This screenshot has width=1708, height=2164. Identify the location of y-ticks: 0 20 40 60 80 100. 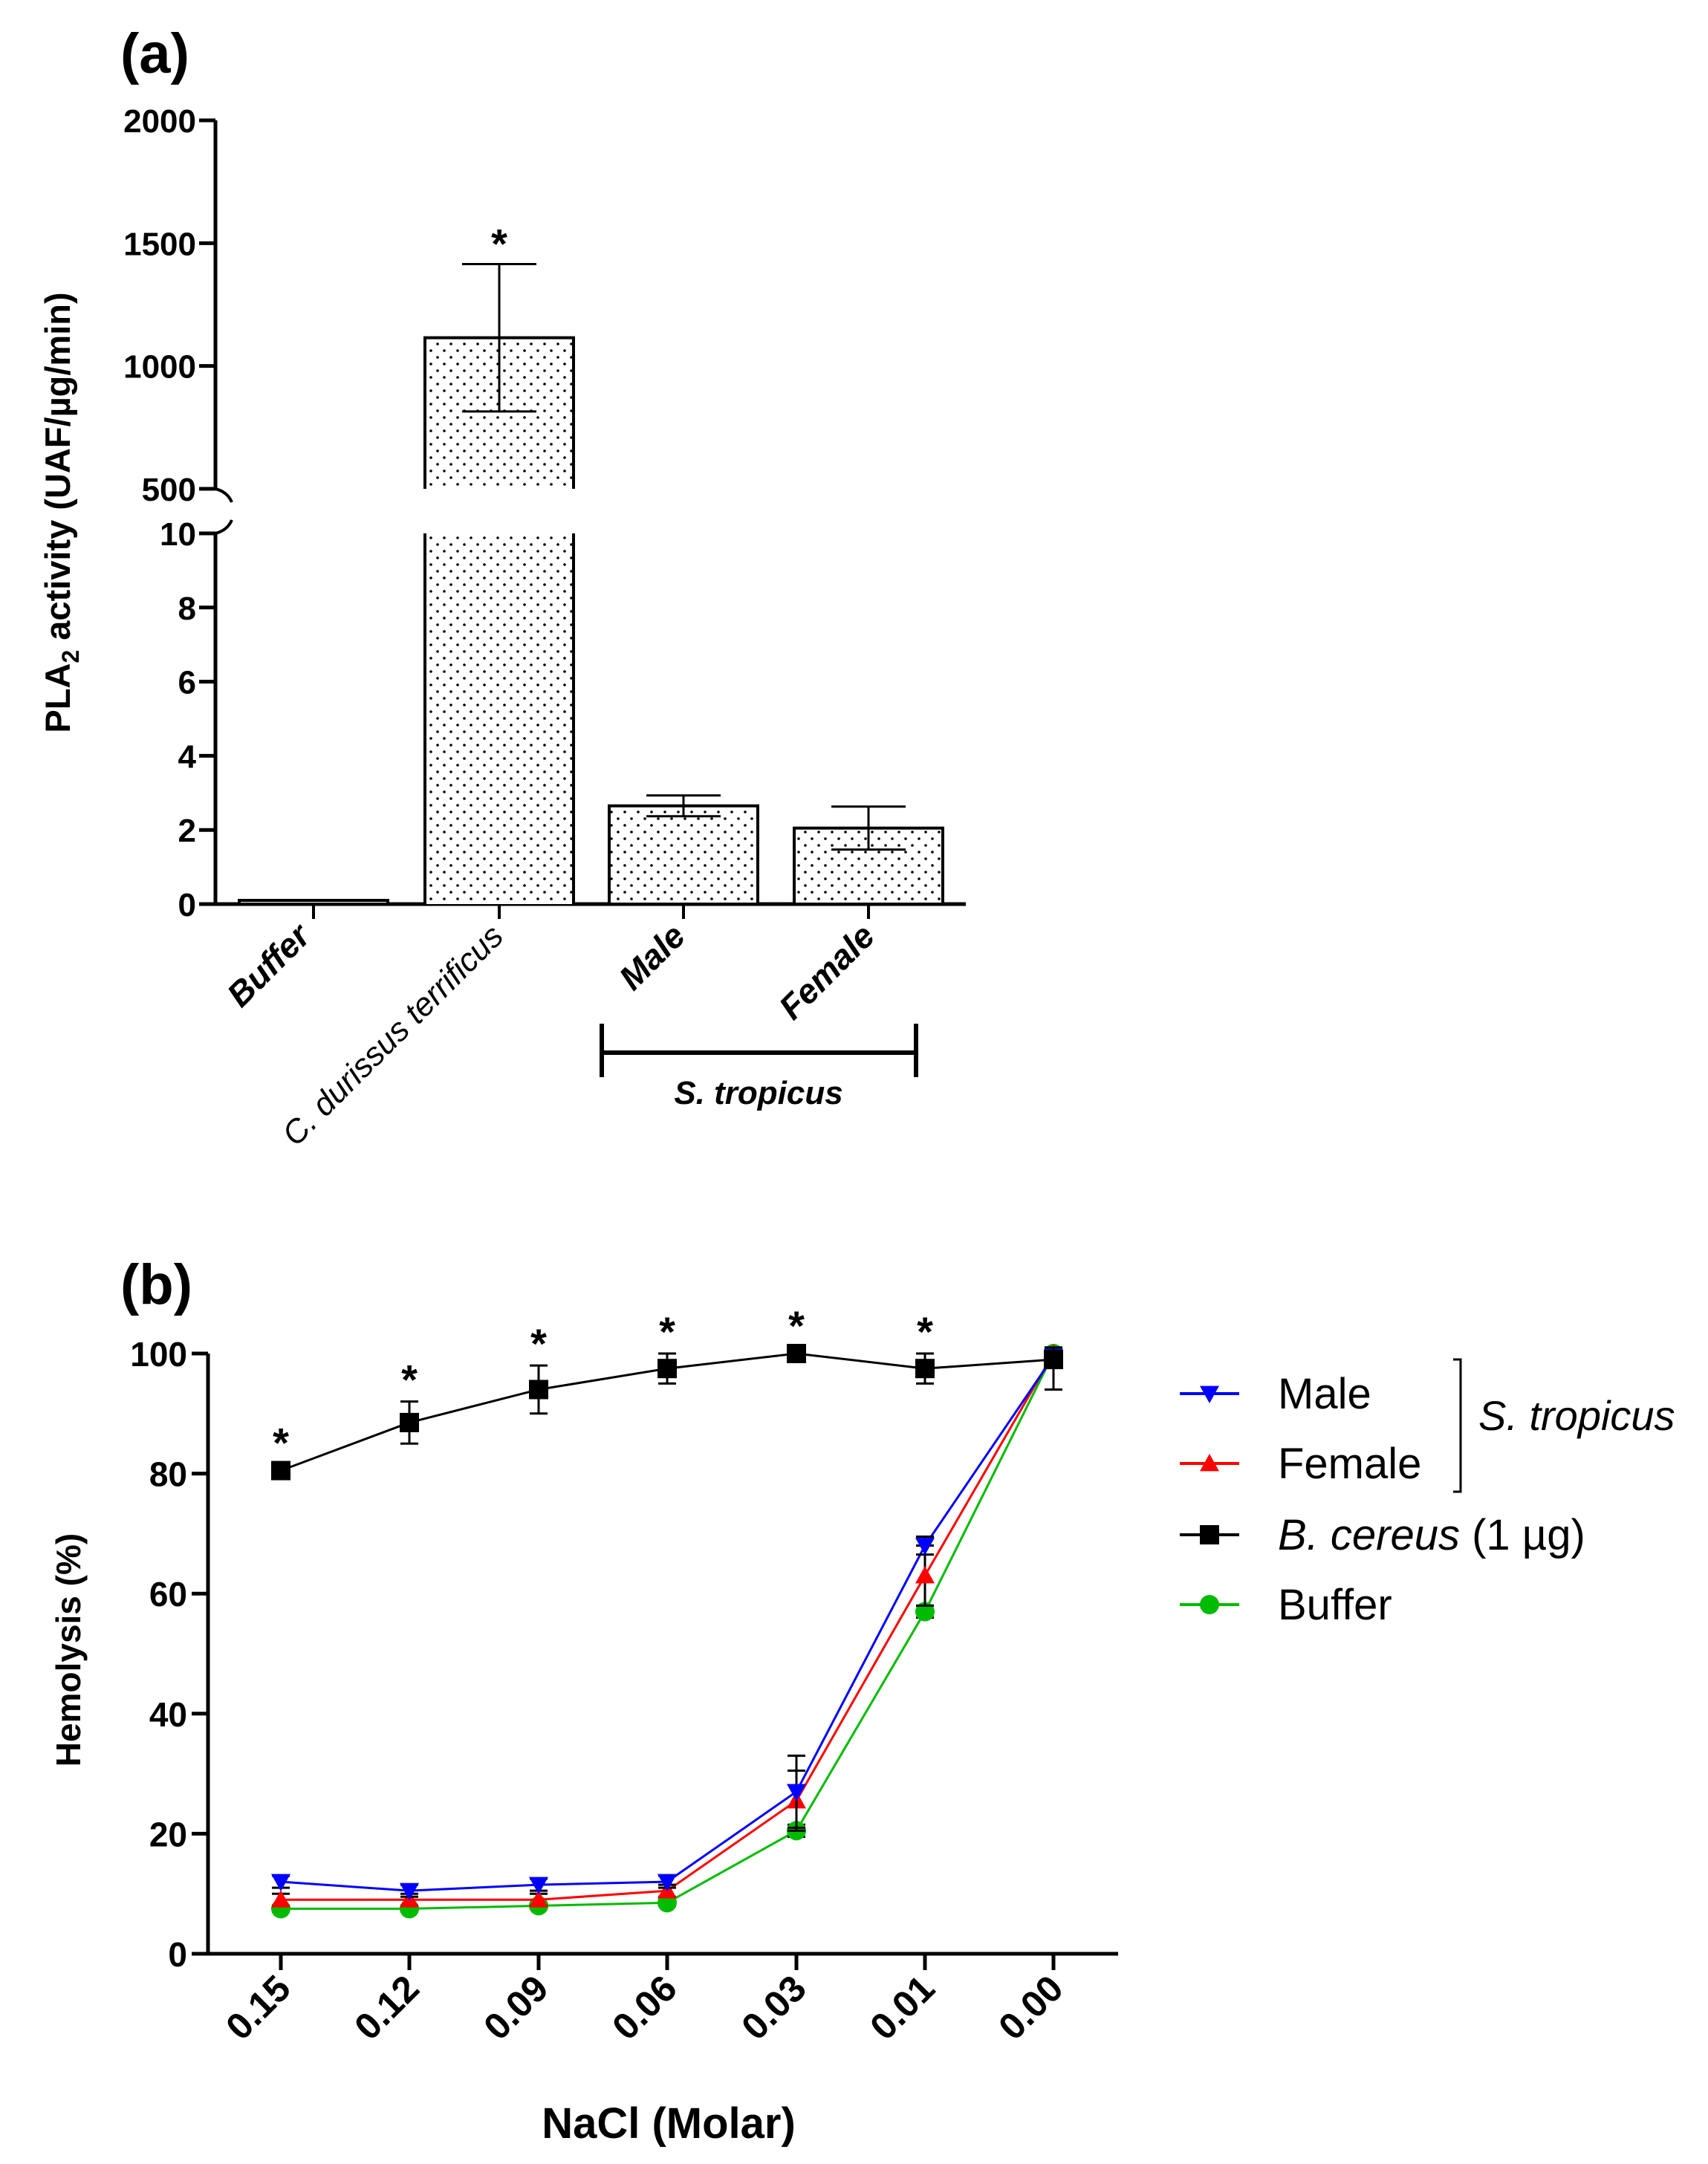
(169, 1655).